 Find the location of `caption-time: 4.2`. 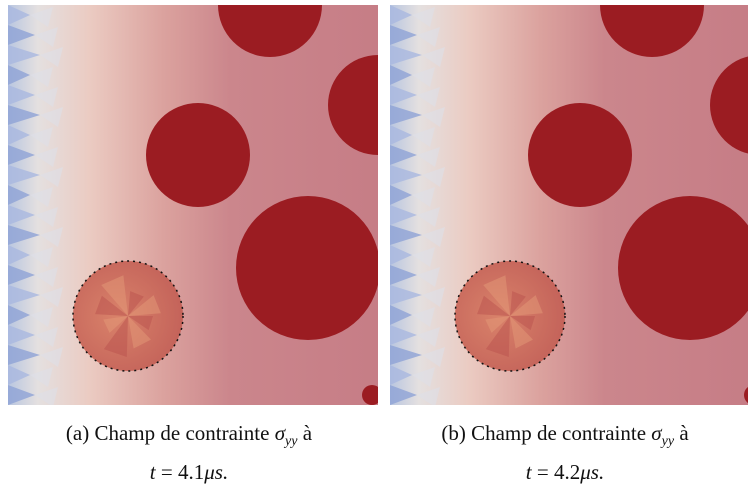

caption-time: 4.2 is located at coordinates (567, 472).